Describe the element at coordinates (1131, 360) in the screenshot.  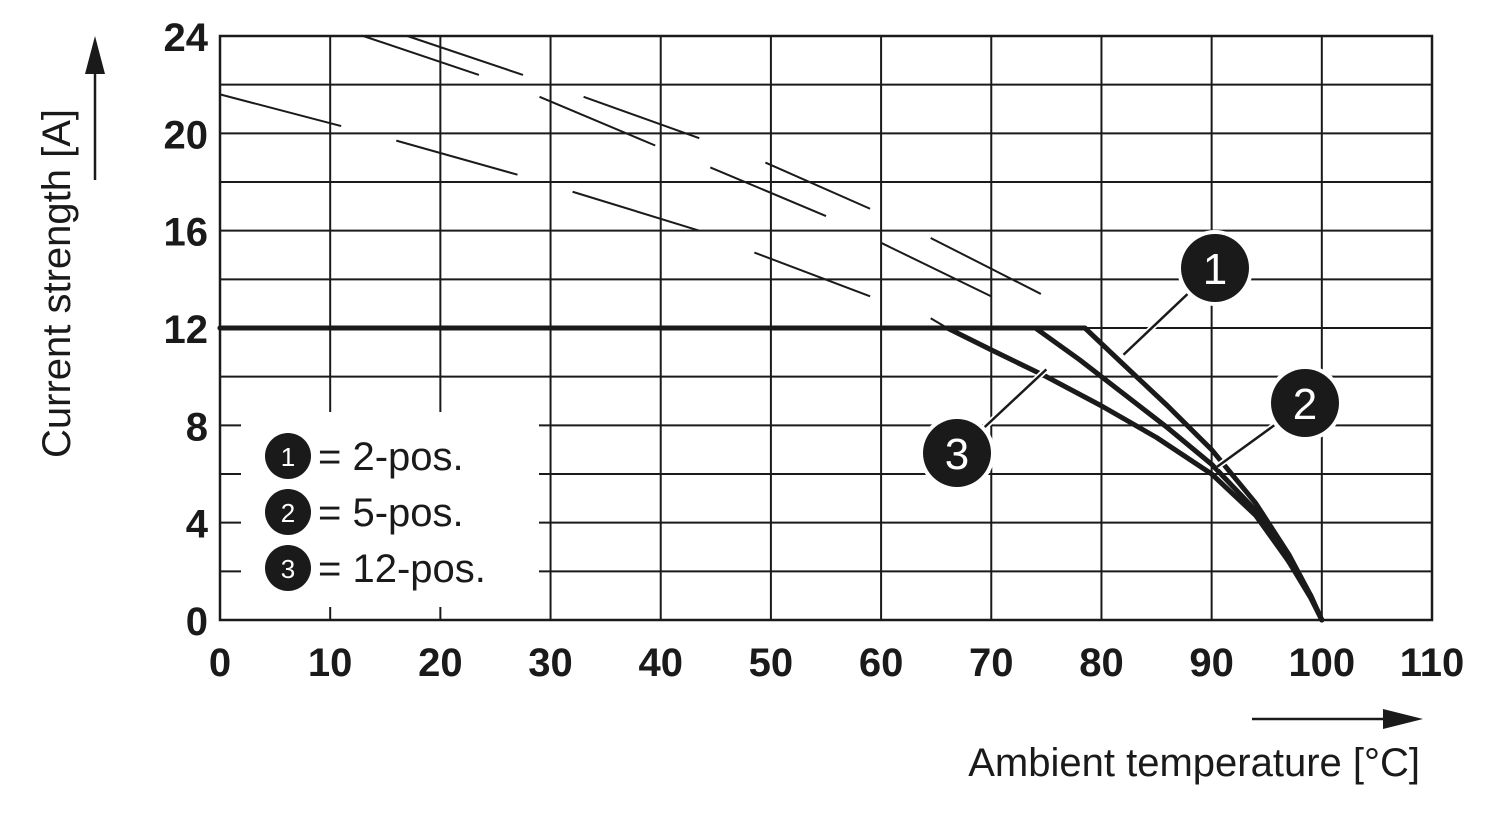
I see `series-callouts: 1 2 3` at that location.